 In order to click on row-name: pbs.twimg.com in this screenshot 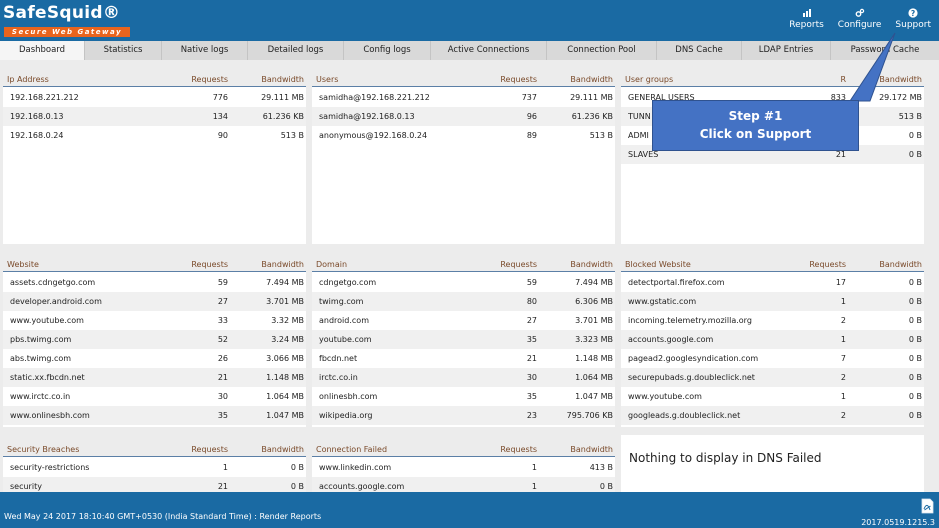, I will do `click(41, 339)`.